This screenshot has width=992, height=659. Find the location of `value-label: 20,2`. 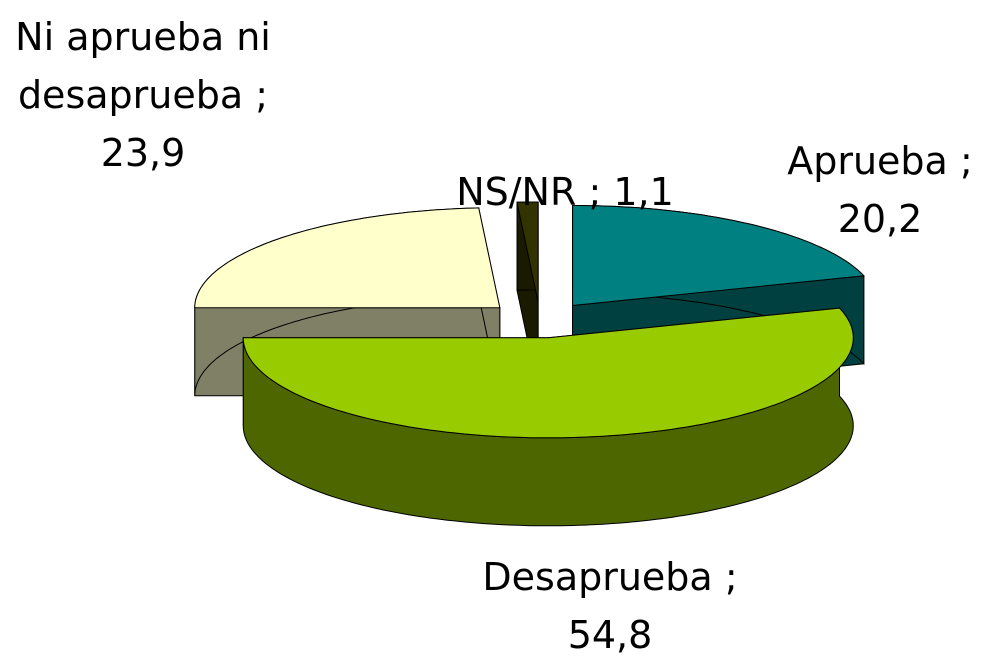

value-label: 20,2 is located at coordinates (880, 219).